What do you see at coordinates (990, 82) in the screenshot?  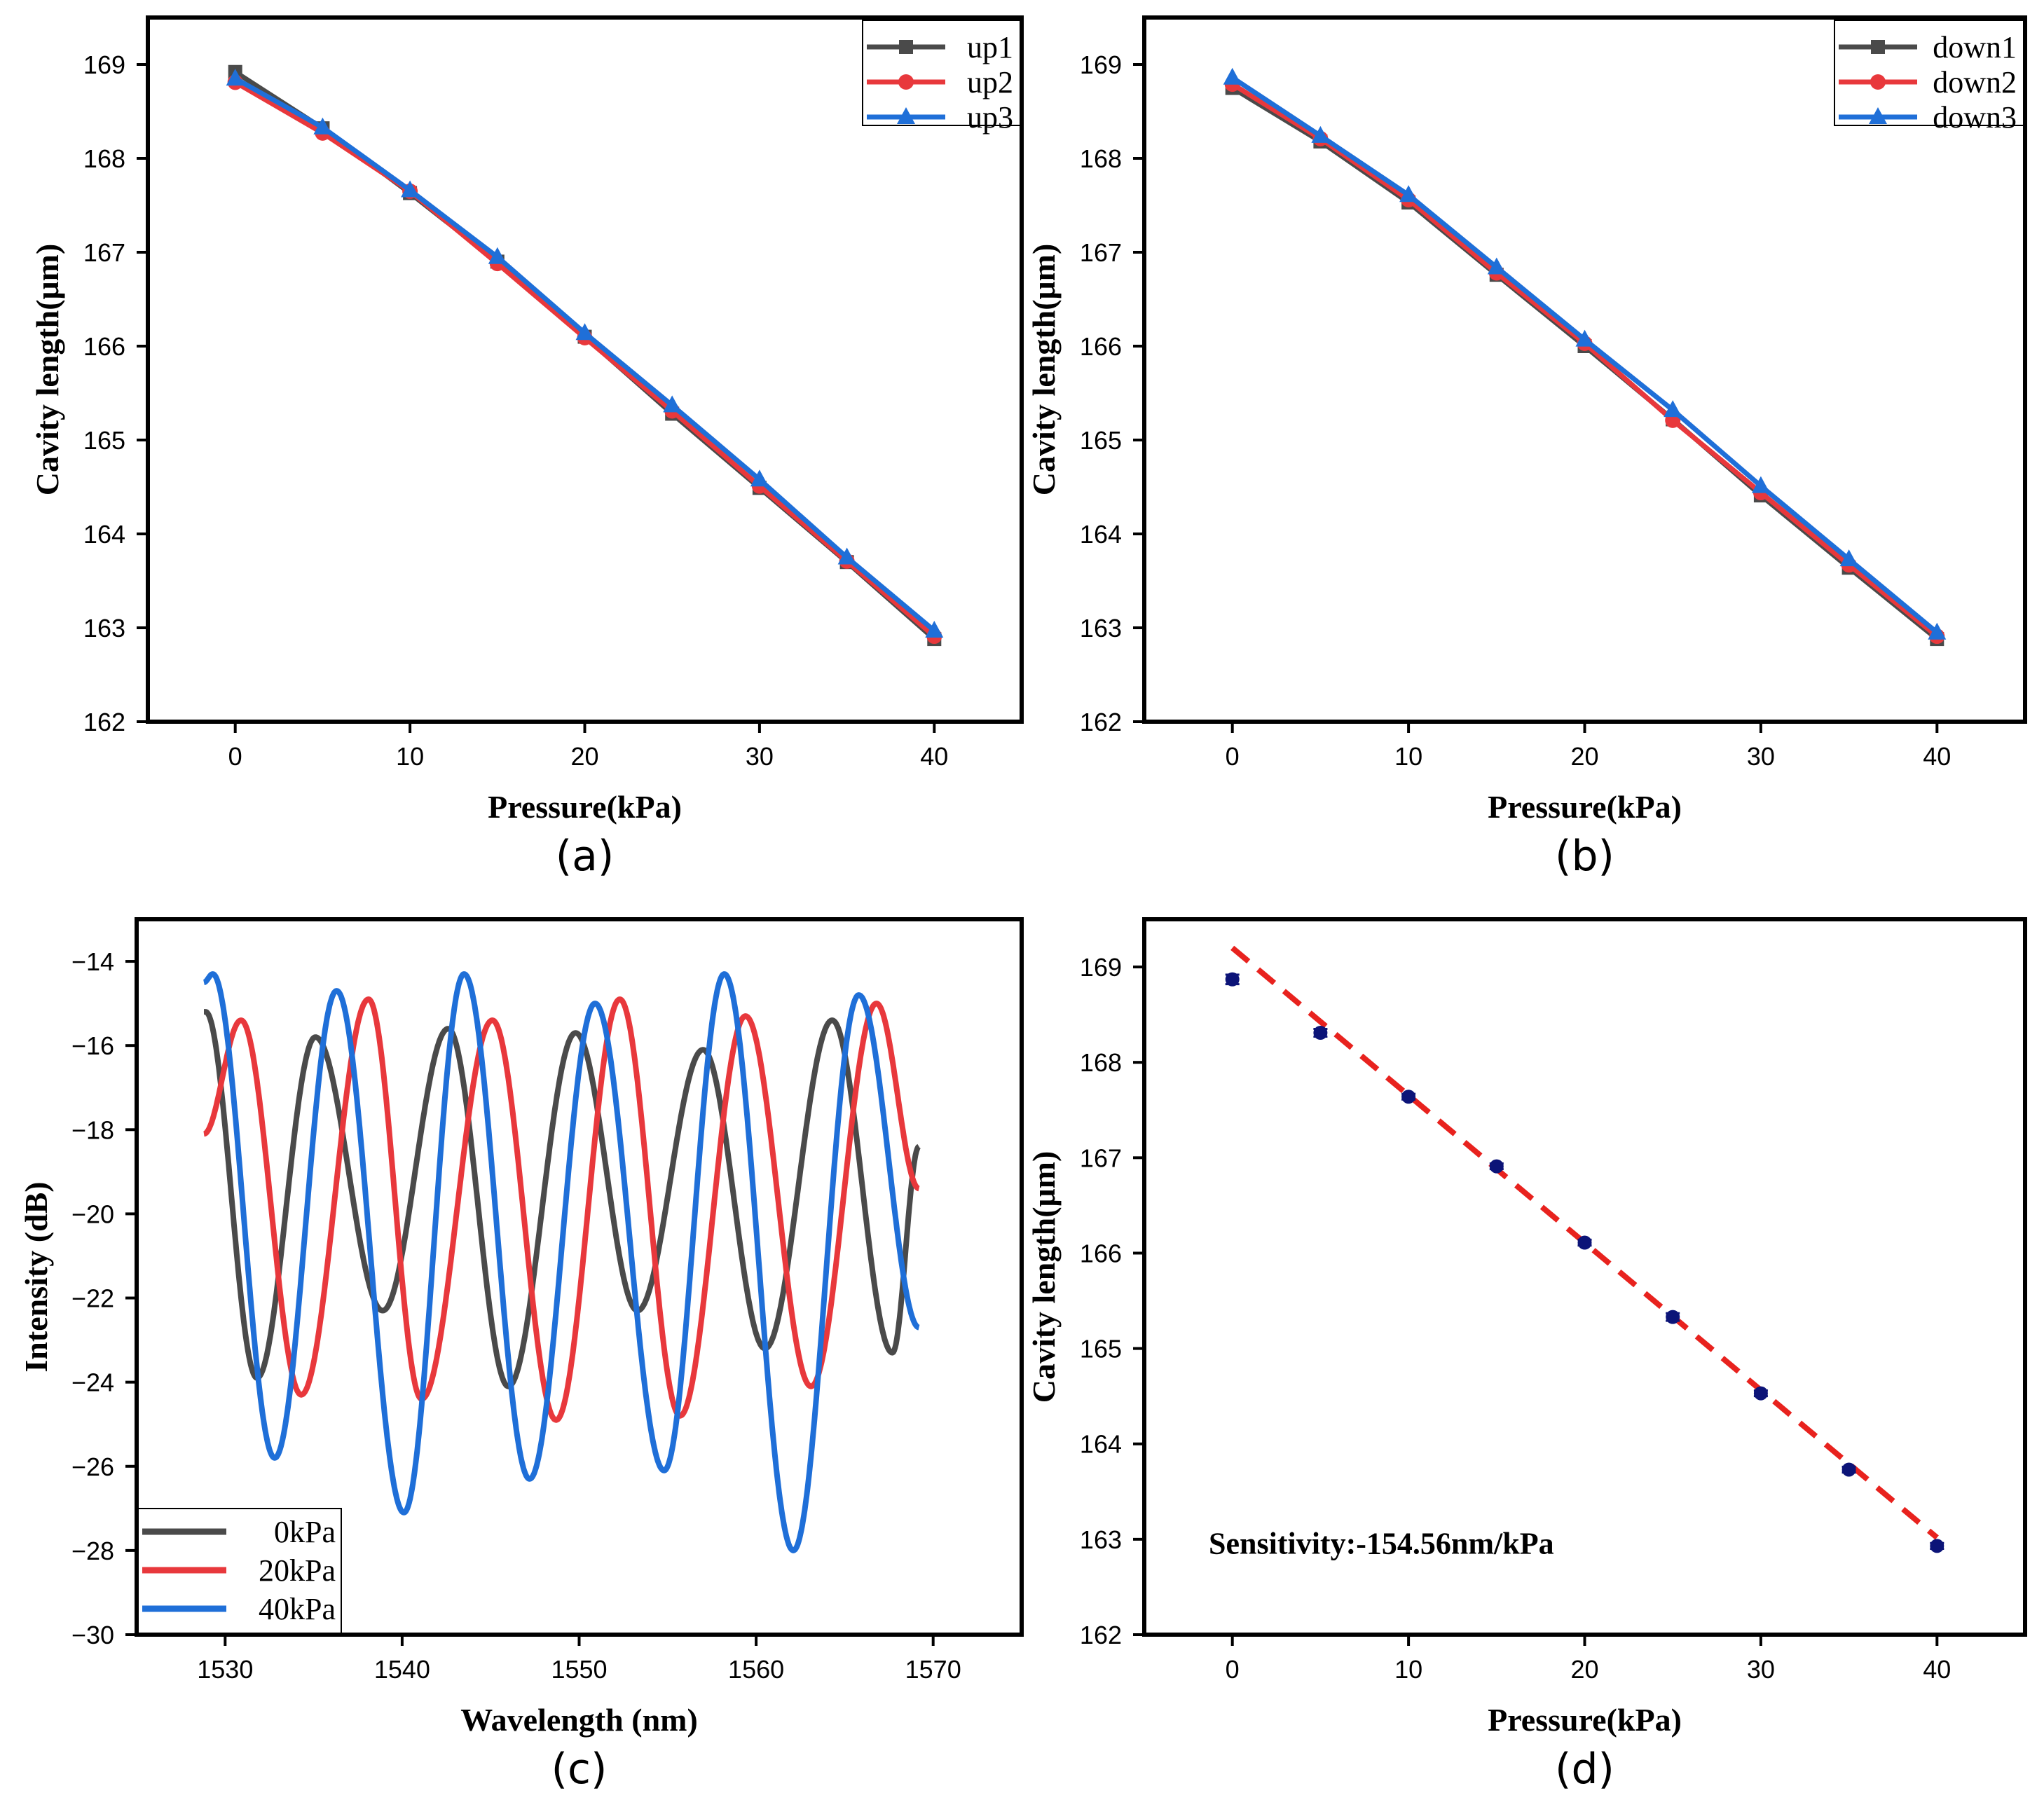 I see `legend-label: up2` at bounding box center [990, 82].